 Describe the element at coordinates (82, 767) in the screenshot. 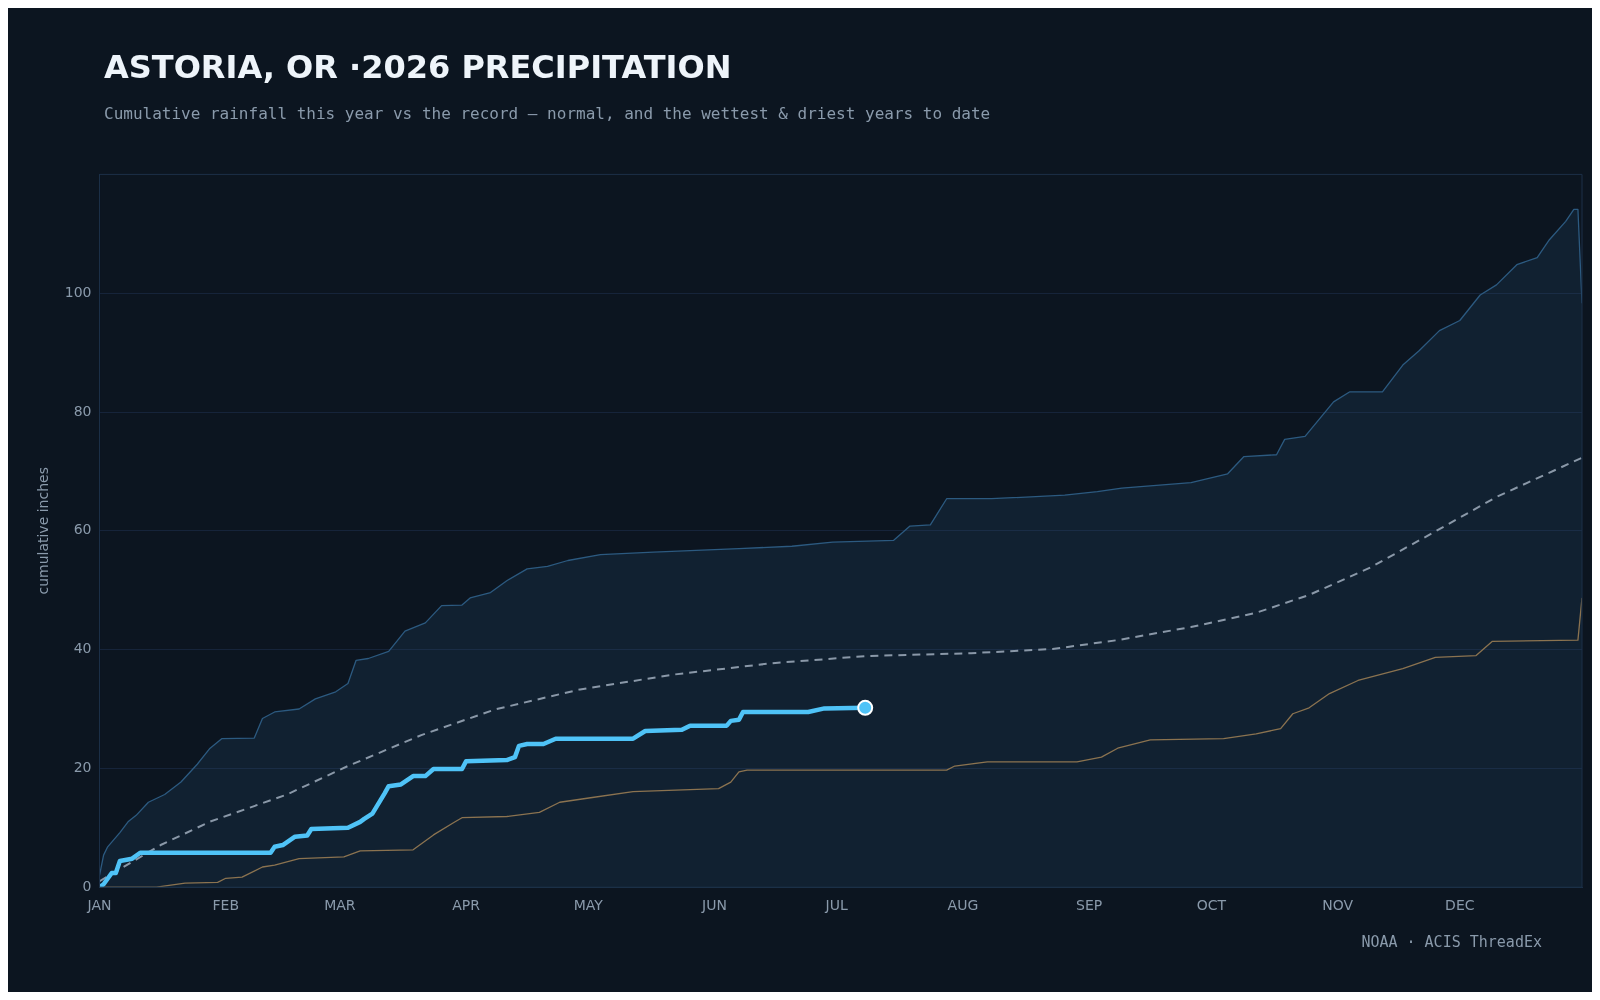

I see `y-tick-label: 20` at that location.